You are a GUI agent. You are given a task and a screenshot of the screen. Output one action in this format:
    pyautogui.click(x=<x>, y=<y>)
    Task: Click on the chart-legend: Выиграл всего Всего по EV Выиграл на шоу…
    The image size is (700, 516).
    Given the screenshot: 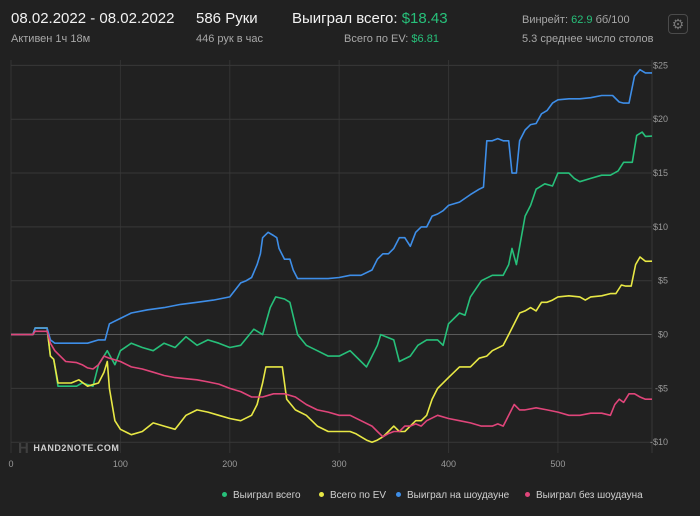 What is the action you would take?
    pyautogui.click(x=350, y=498)
    